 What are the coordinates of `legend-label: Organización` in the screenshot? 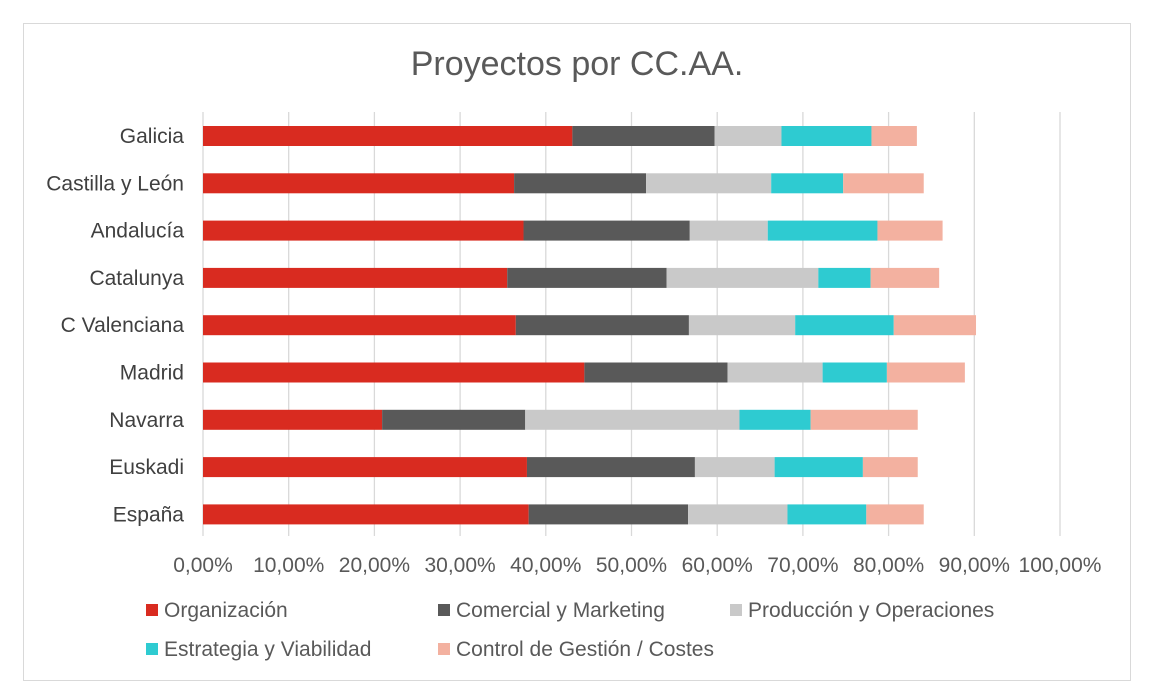 It's located at (226, 610).